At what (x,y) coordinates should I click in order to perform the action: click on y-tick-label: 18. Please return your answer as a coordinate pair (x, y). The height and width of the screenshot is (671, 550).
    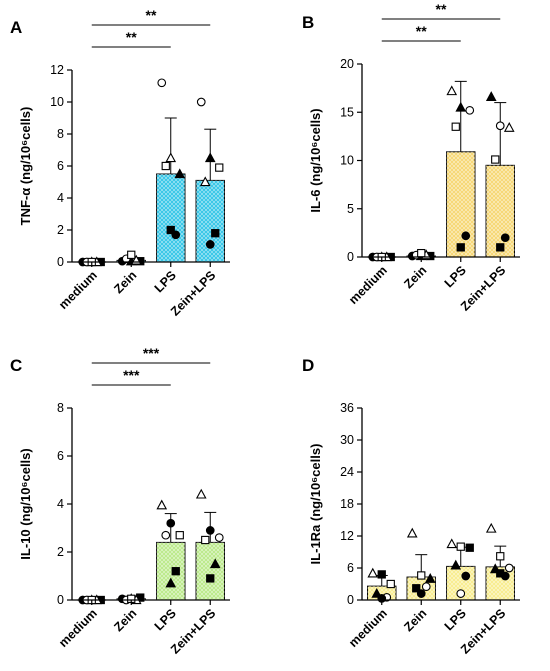
    Looking at the image, I should click on (347, 504).